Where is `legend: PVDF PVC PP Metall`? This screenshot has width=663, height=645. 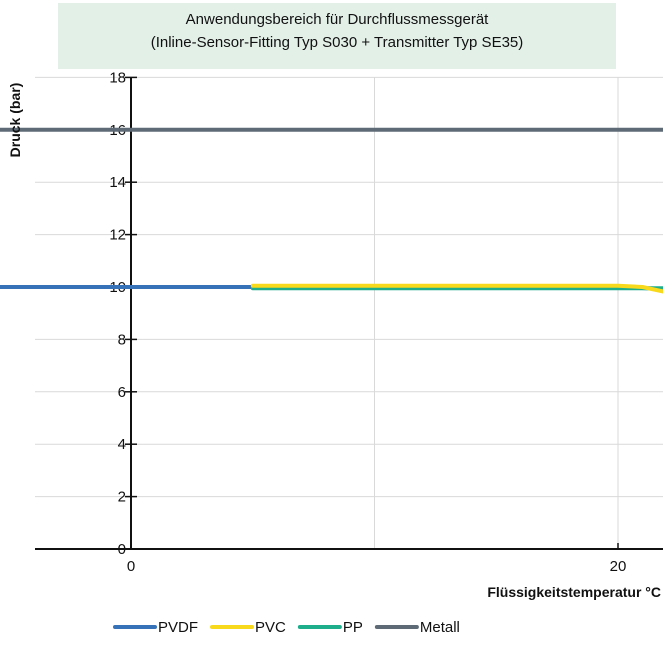
legend: PVDF PVC PP Metall is located at coordinates (286, 627).